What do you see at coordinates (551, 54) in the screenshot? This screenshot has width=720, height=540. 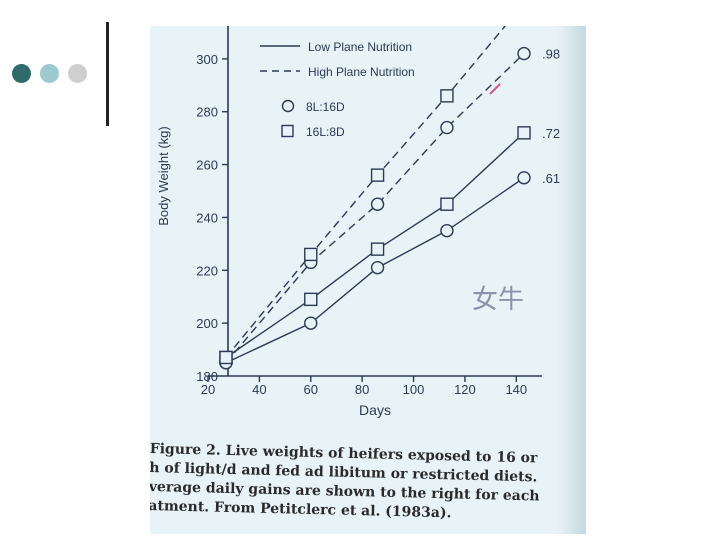 I see `gain-label: .98` at bounding box center [551, 54].